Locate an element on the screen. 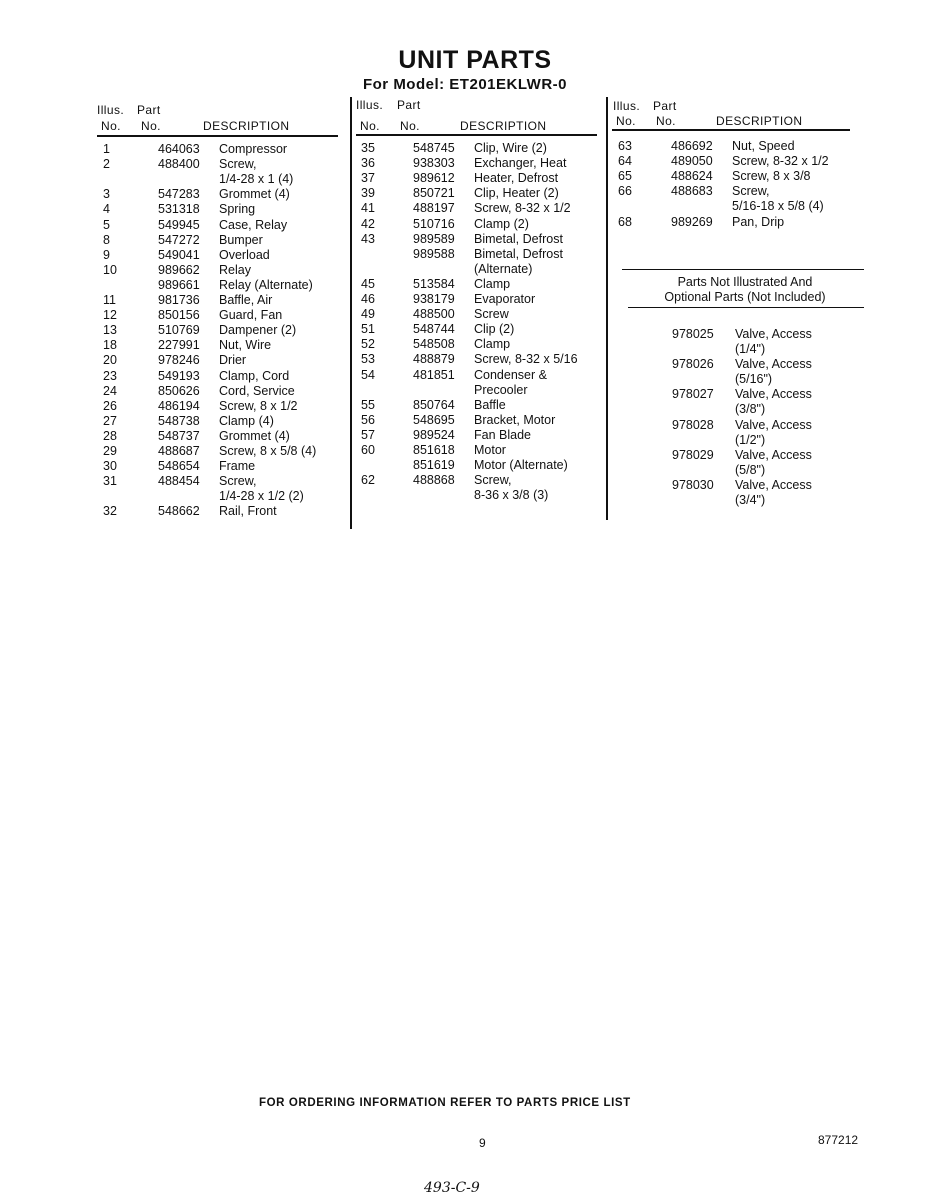  part-number: 548654 is located at coordinates (179, 466).